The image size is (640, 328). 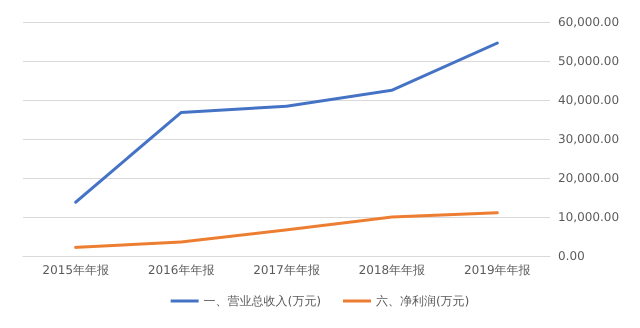 What do you see at coordinates (423, 301) in the screenshot?
I see `legend-label: 六、净利润(万元)` at bounding box center [423, 301].